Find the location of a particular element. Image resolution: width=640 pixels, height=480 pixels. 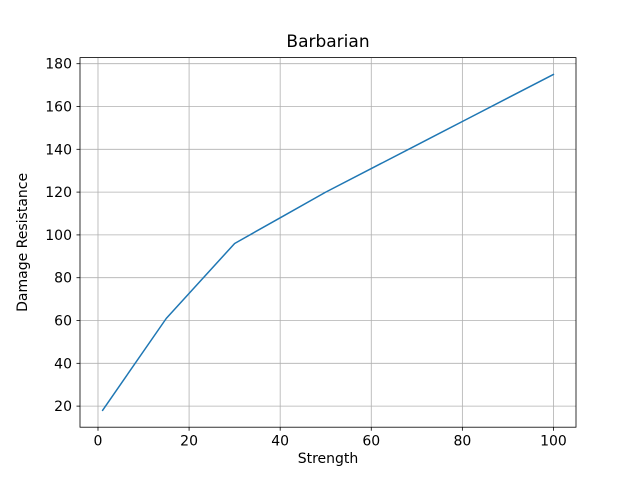

x-tick-label: 80 is located at coordinates (462, 442).